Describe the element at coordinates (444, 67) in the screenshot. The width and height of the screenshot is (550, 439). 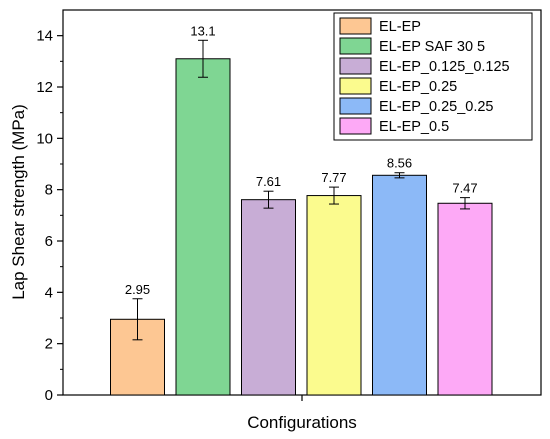
I see `legend-label-2: EL-EP_0.125_0.125` at that location.